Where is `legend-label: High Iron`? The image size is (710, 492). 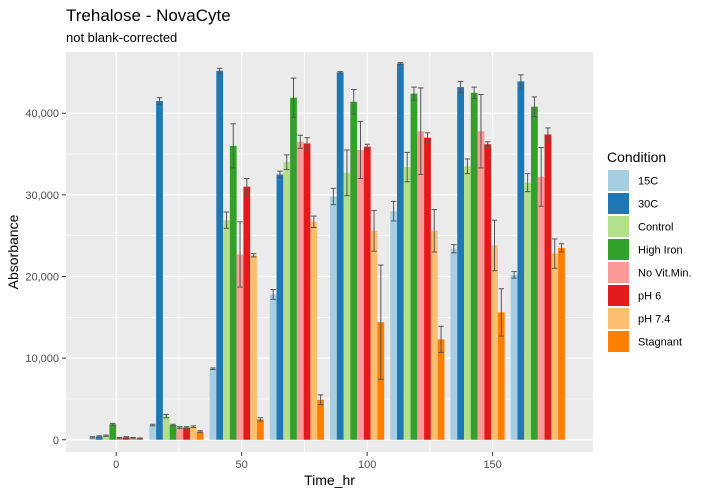 legend-label: High Iron is located at coordinates (660, 251).